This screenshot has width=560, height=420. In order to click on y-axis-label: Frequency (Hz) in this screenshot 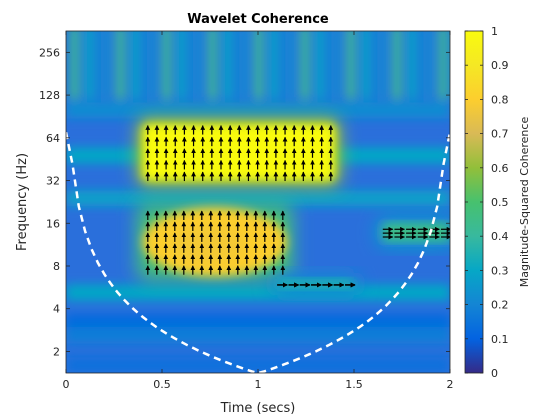, I will do `click(22, 202)`.